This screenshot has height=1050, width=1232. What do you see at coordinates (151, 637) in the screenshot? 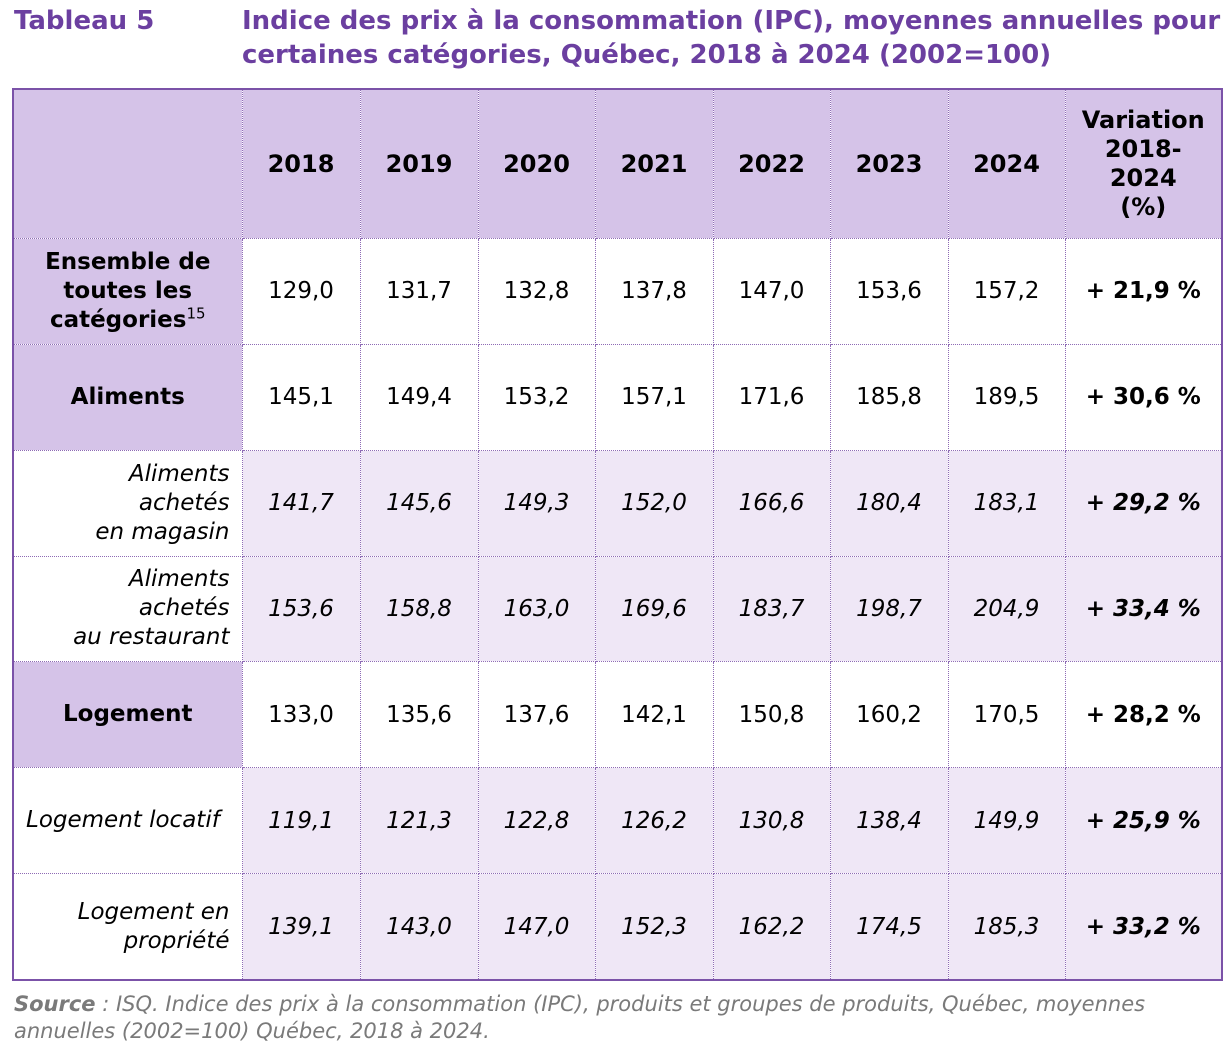
I see `row-label-line: au restaurant` at bounding box center [151, 637].